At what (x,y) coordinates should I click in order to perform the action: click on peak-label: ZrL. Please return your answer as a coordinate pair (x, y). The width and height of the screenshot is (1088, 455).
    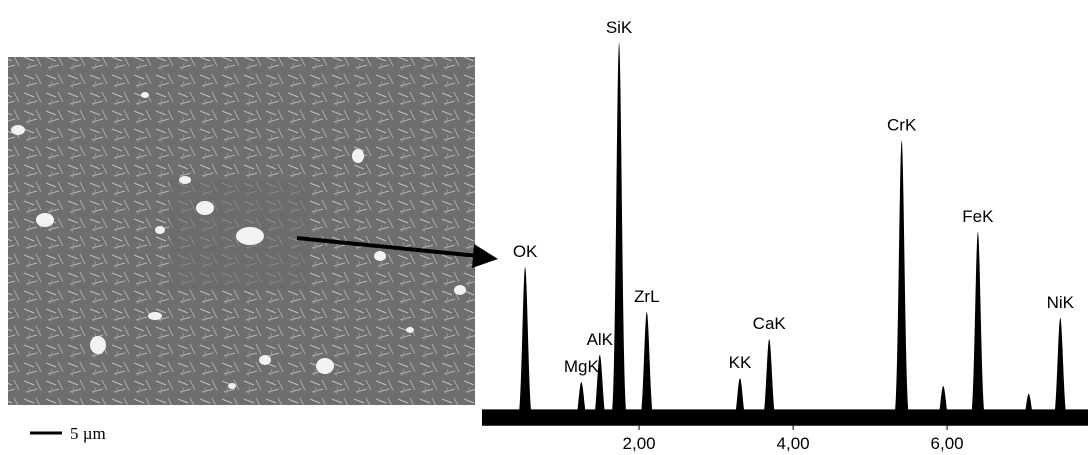
    Looking at the image, I should click on (647, 296).